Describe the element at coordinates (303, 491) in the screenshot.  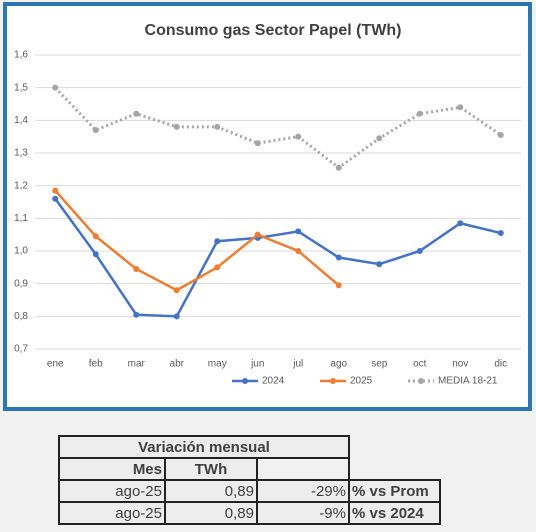
I see `cell: -29%` at that location.